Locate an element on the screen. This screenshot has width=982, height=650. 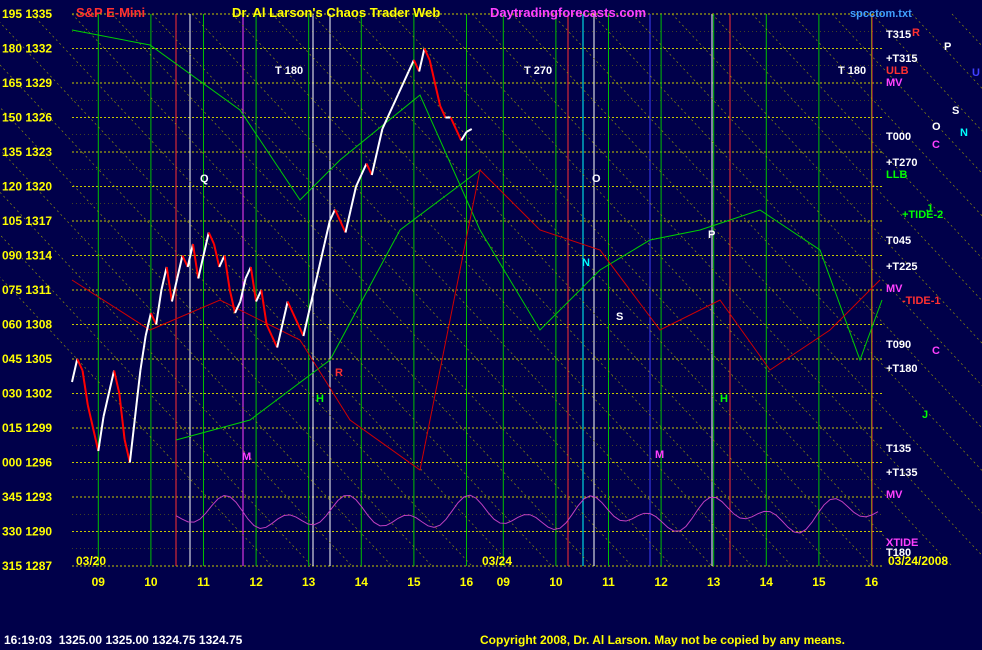
planet-marker: U is located at coordinates (976, 73).